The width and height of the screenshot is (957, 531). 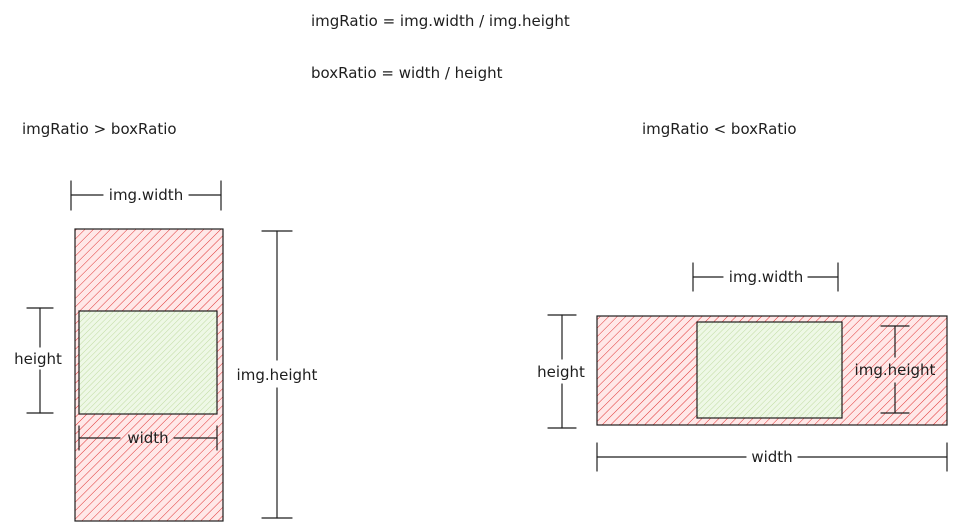 I want to click on right-image-rect, so click(x=769, y=370).